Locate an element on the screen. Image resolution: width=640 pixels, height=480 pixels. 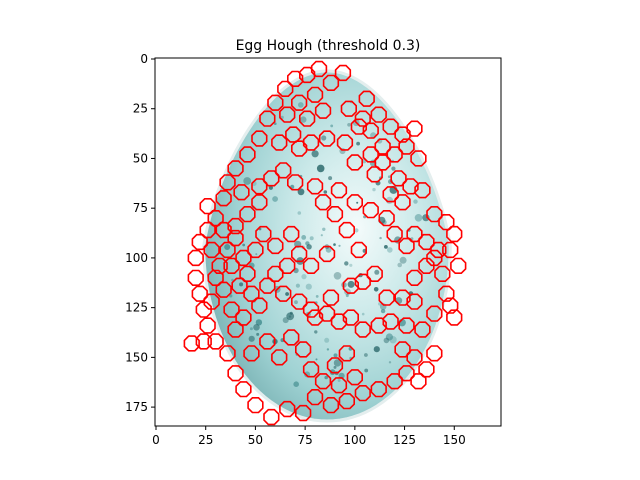
x-tick-label: 125 is located at coordinates (404, 440).